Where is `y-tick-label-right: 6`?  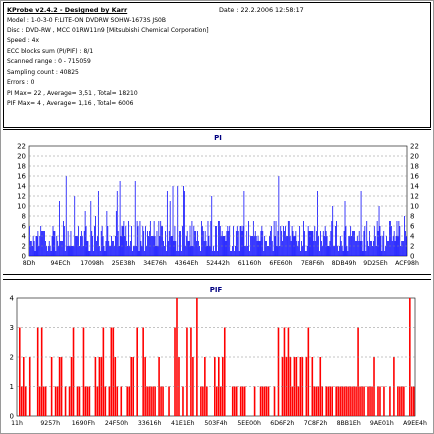 y-tick-label-right: 6 is located at coordinates (412, 227).